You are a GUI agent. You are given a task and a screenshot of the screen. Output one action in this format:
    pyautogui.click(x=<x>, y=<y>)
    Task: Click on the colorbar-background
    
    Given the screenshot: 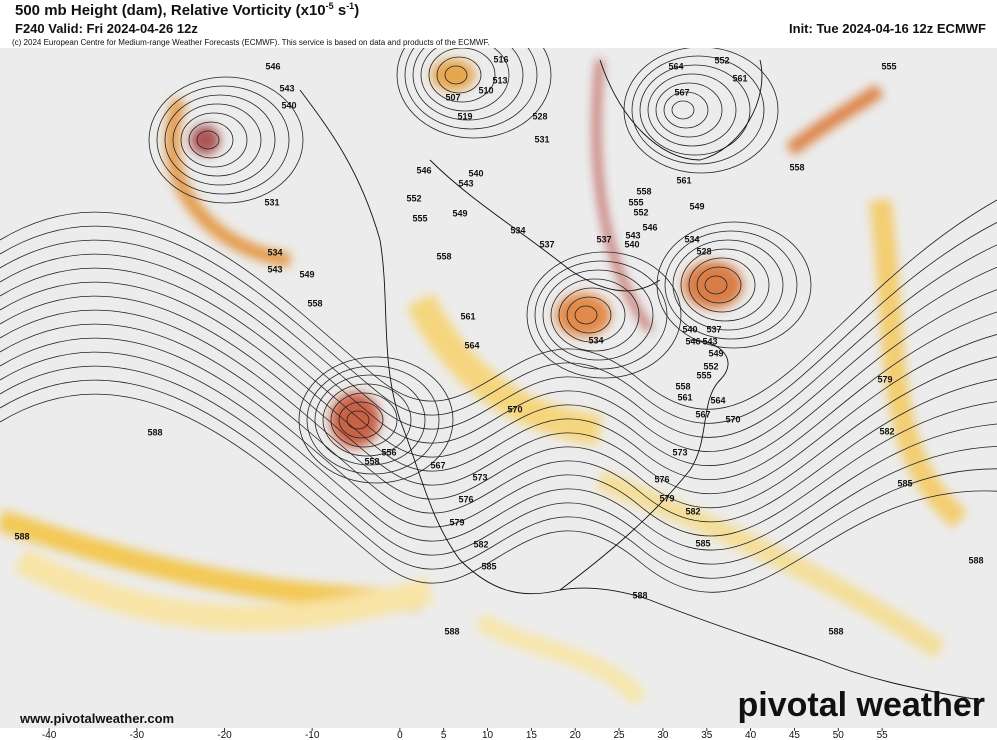 What is the action you would take?
    pyautogui.click(x=498, y=734)
    